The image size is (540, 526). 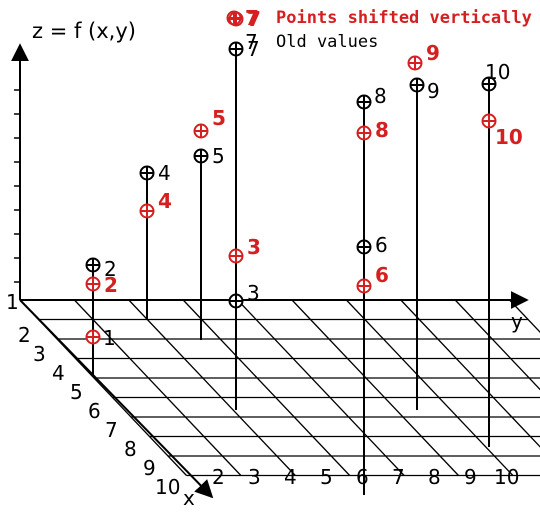 What do you see at coordinates (219, 118) in the screenshot?
I see `shifted-point-label: 5` at bounding box center [219, 118].